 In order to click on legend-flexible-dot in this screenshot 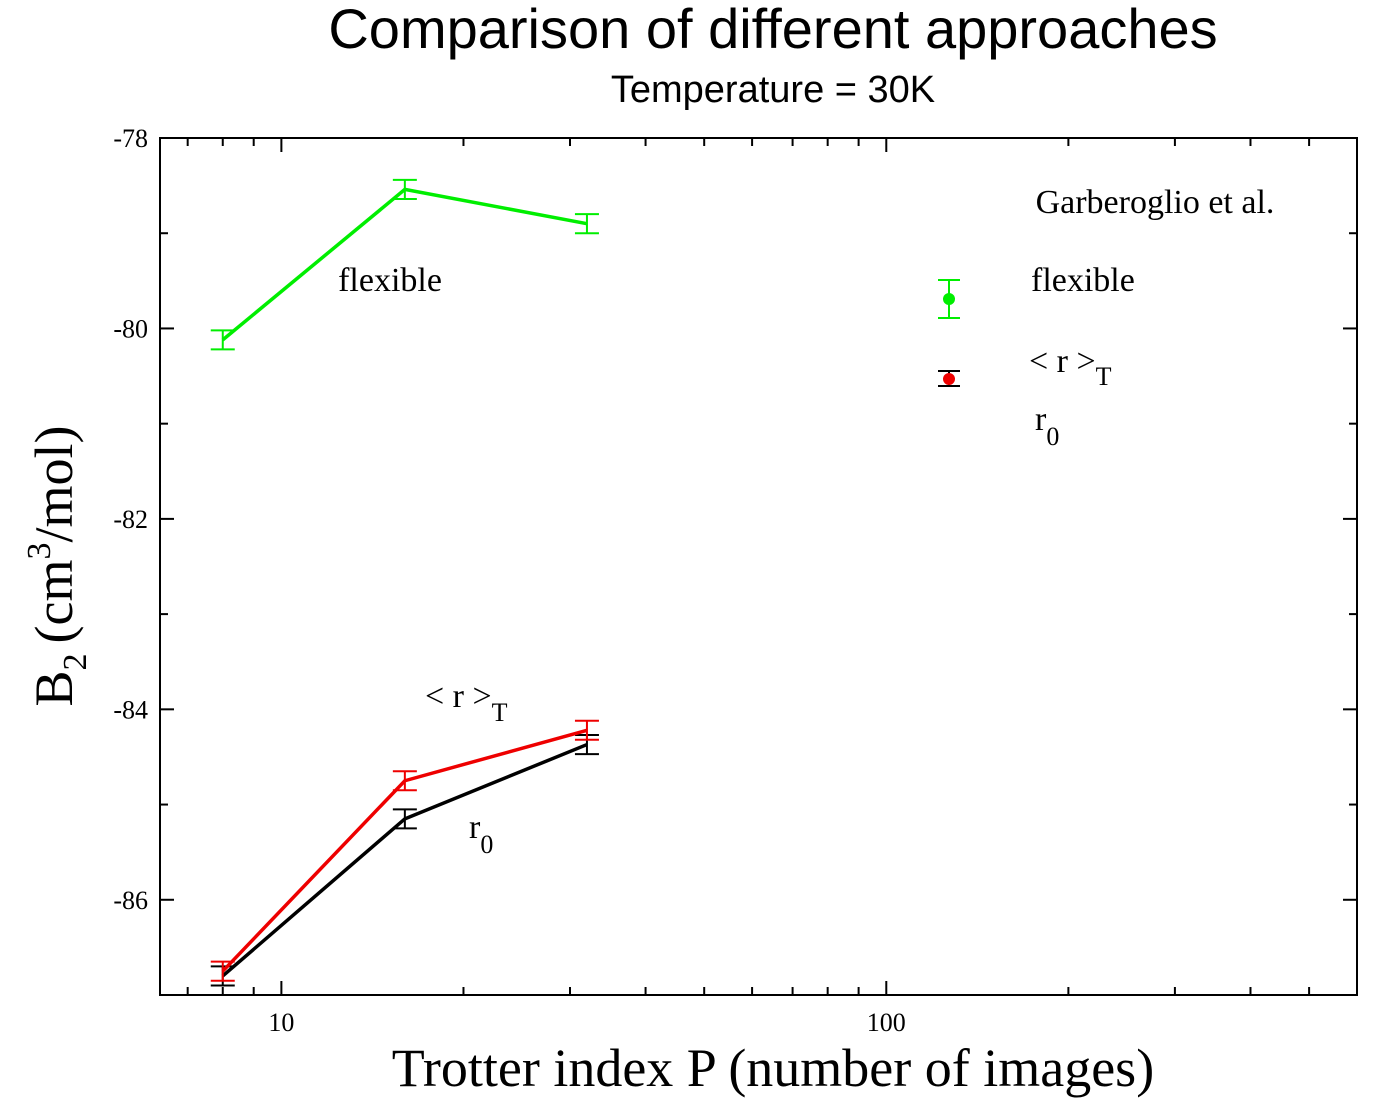, I will do `click(949, 299)`.